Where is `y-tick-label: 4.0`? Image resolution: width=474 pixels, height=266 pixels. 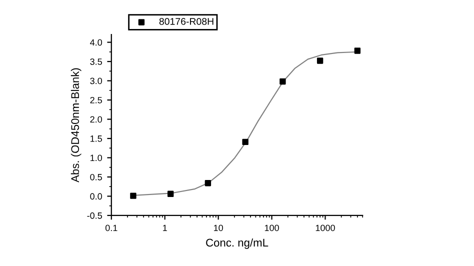 y-tick-label: 4.0 is located at coordinates (96, 42).